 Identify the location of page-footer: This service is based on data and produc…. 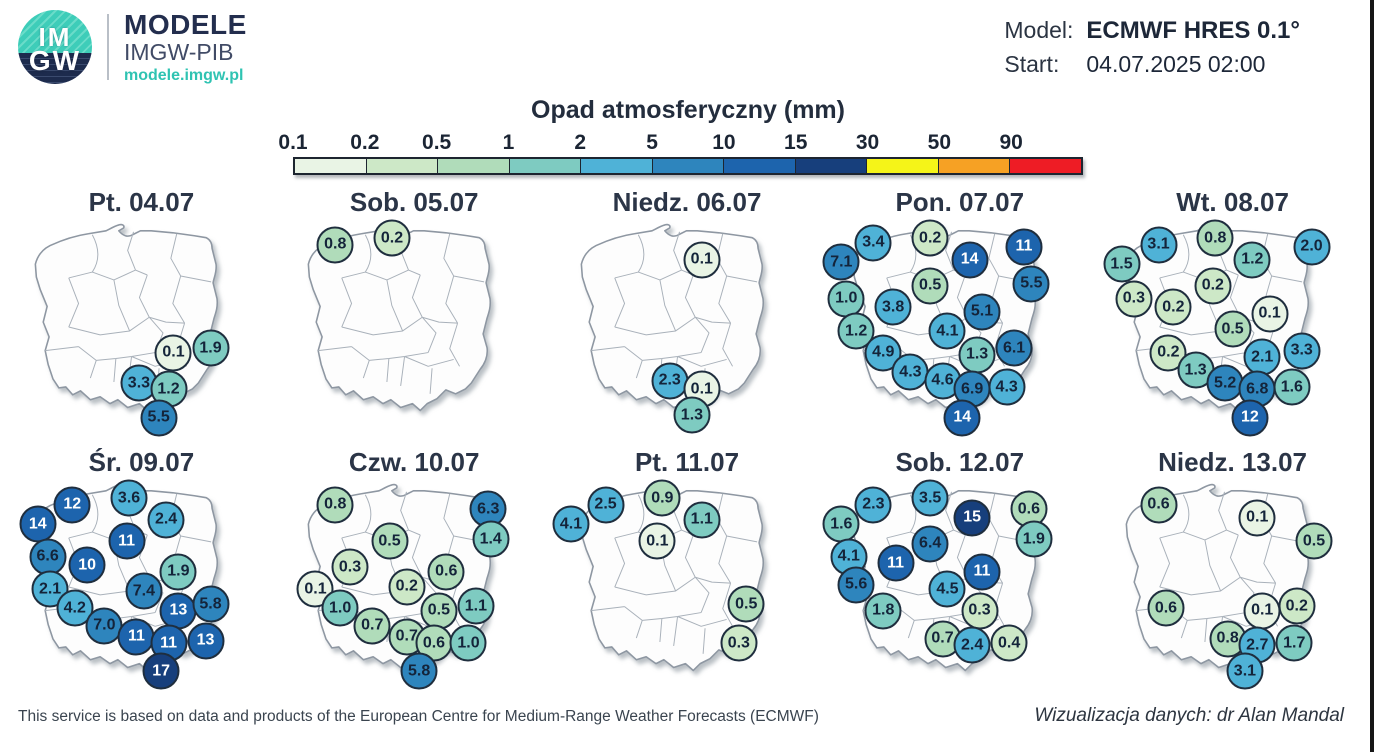
(687, 712).